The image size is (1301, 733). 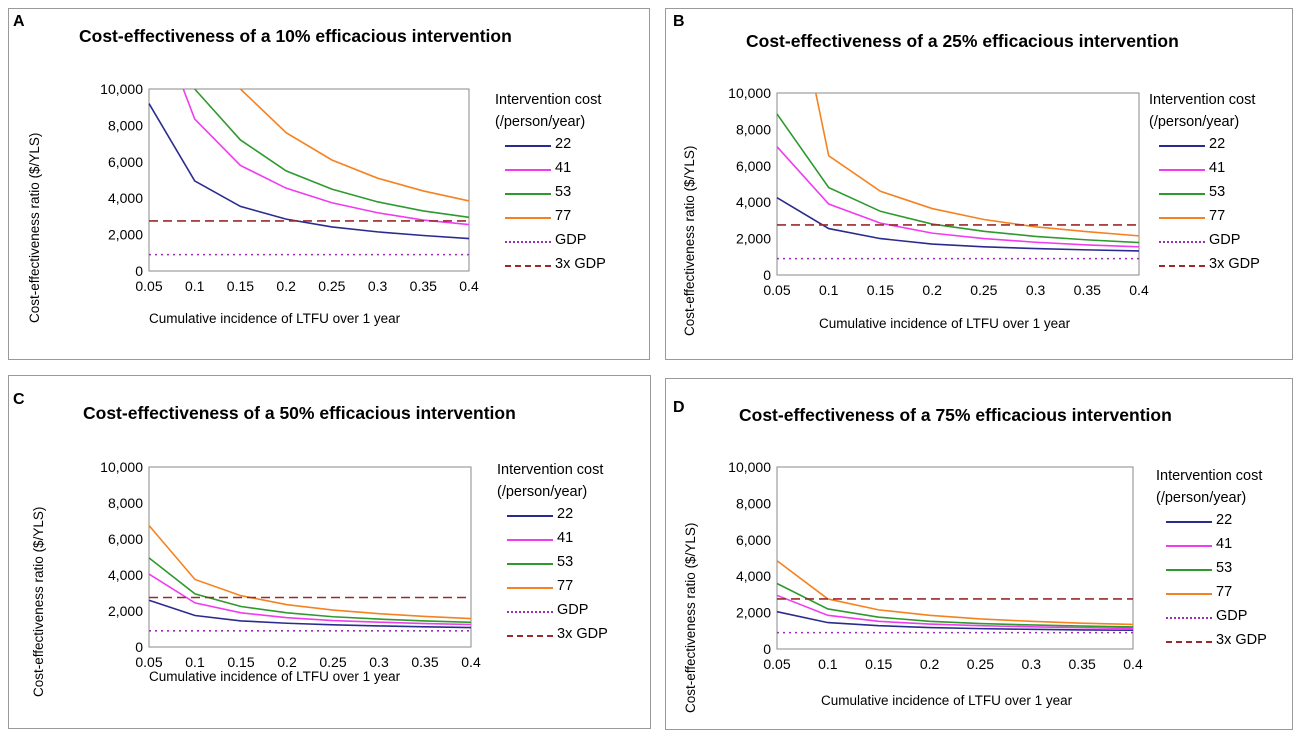 I want to click on x-tick-label: 0.05, so click(x=148, y=286).